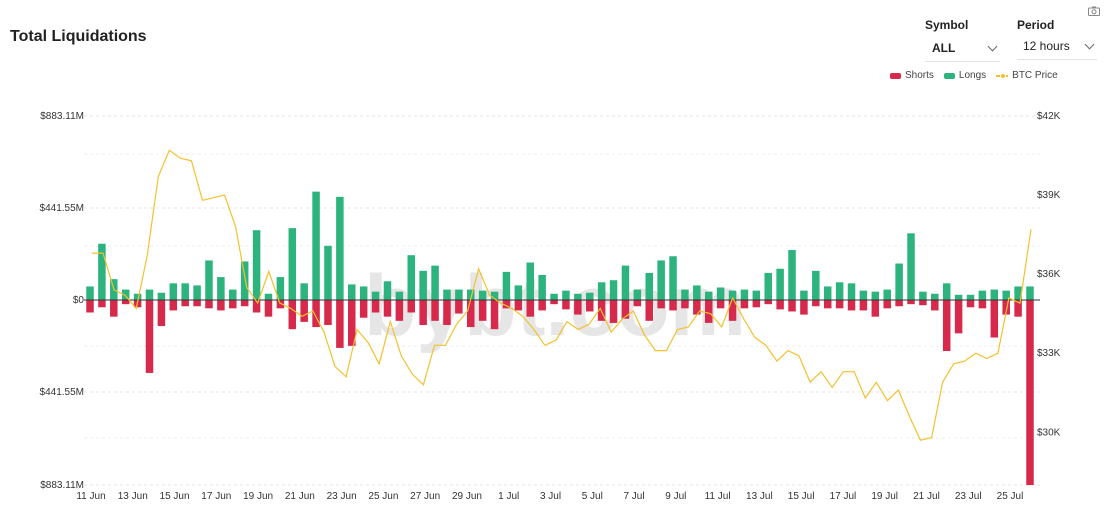 The image size is (1113, 518). I want to click on x-tick-label: 21 Jun, so click(300, 496).